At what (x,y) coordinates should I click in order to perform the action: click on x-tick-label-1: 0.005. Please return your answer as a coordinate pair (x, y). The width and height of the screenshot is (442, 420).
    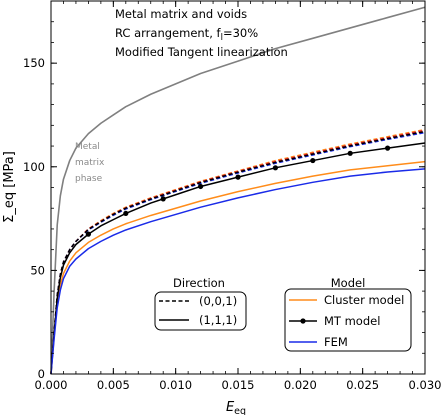
    Looking at the image, I should click on (113, 385).